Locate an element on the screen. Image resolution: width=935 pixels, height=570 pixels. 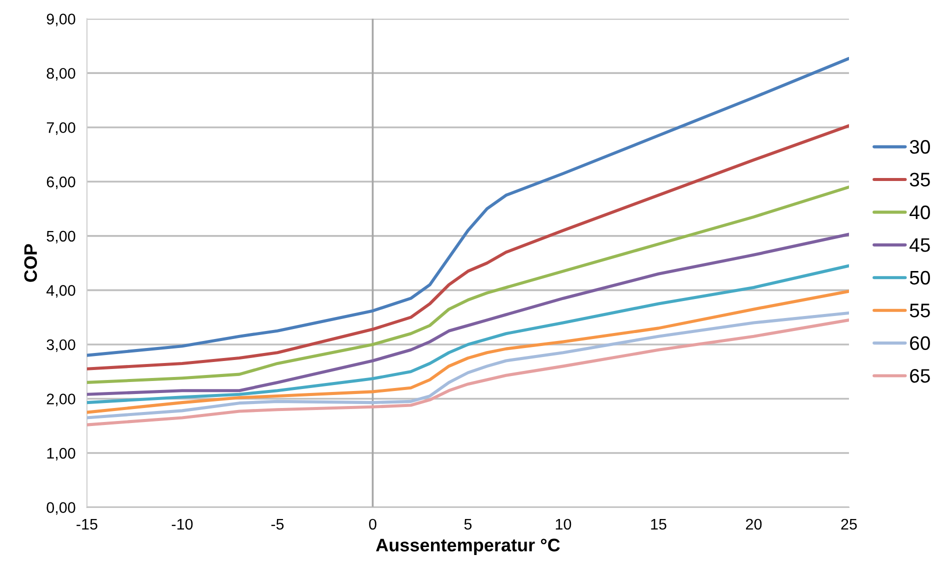
legend-label: 55 is located at coordinates (920, 311).